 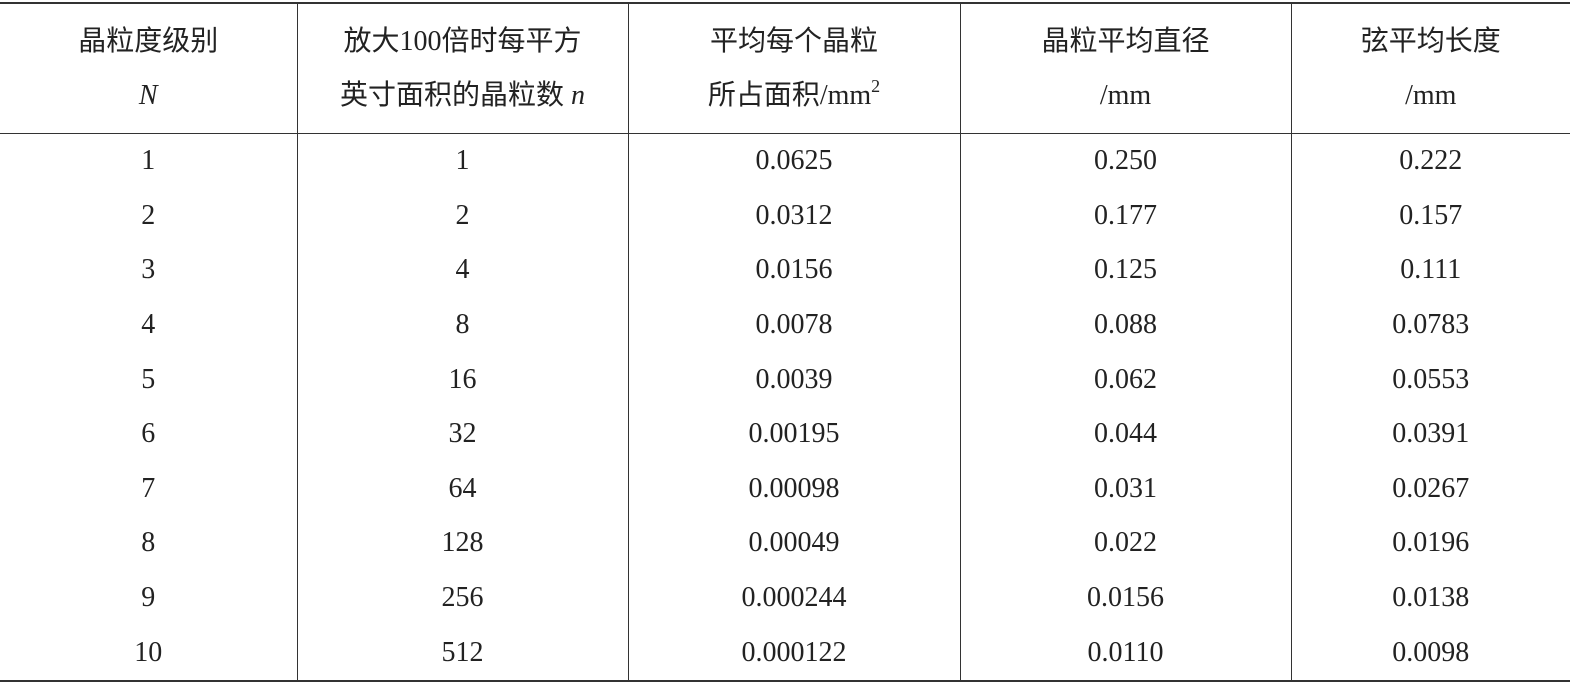 What do you see at coordinates (793, 216) in the screenshot?
I see `table-cell: 0.0312` at bounding box center [793, 216].